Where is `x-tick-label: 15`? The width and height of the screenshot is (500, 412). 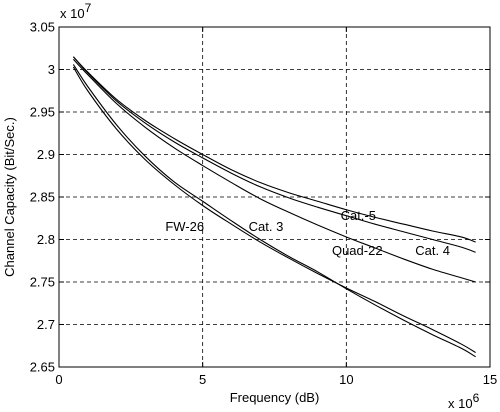 x-tick-label: 15 is located at coordinates (490, 379).